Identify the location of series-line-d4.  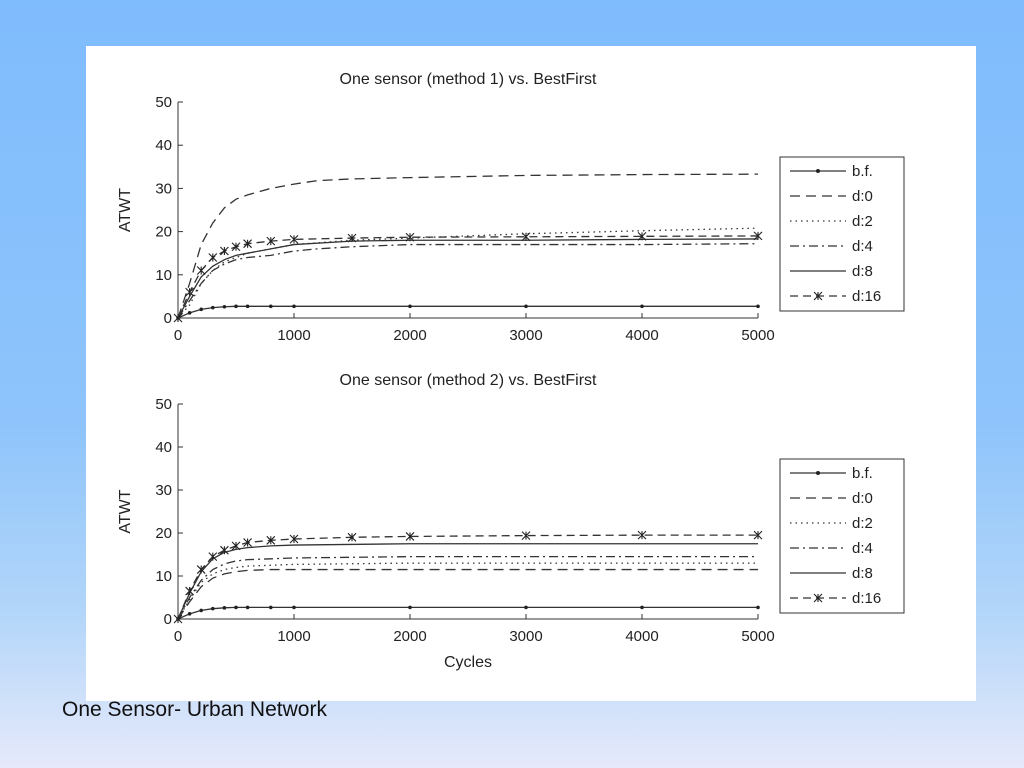
(467, 587).